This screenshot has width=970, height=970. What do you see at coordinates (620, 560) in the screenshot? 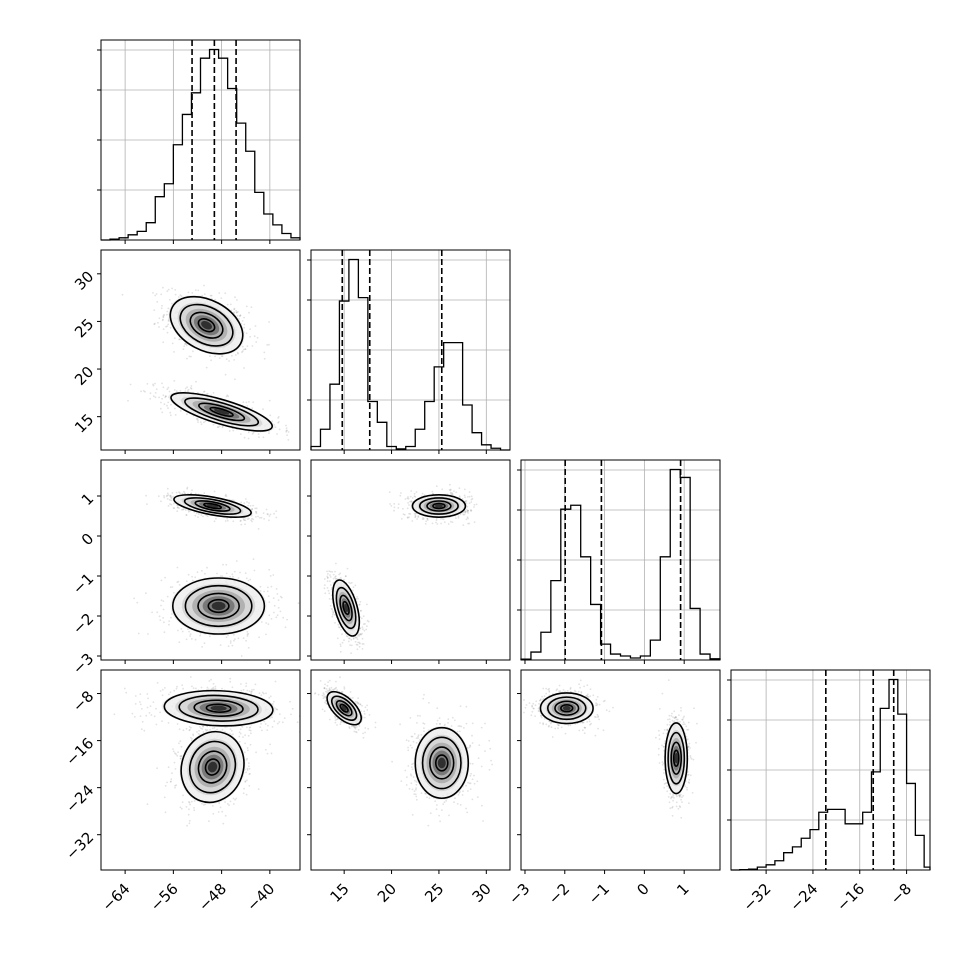
I see `panel-frame` at bounding box center [620, 560].